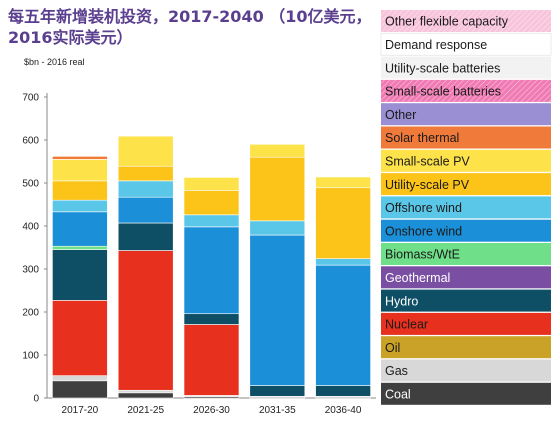 The image size is (554, 422). What do you see at coordinates (422, 255) in the screenshot?
I see `legend-label: Biomass/WtE` at bounding box center [422, 255].